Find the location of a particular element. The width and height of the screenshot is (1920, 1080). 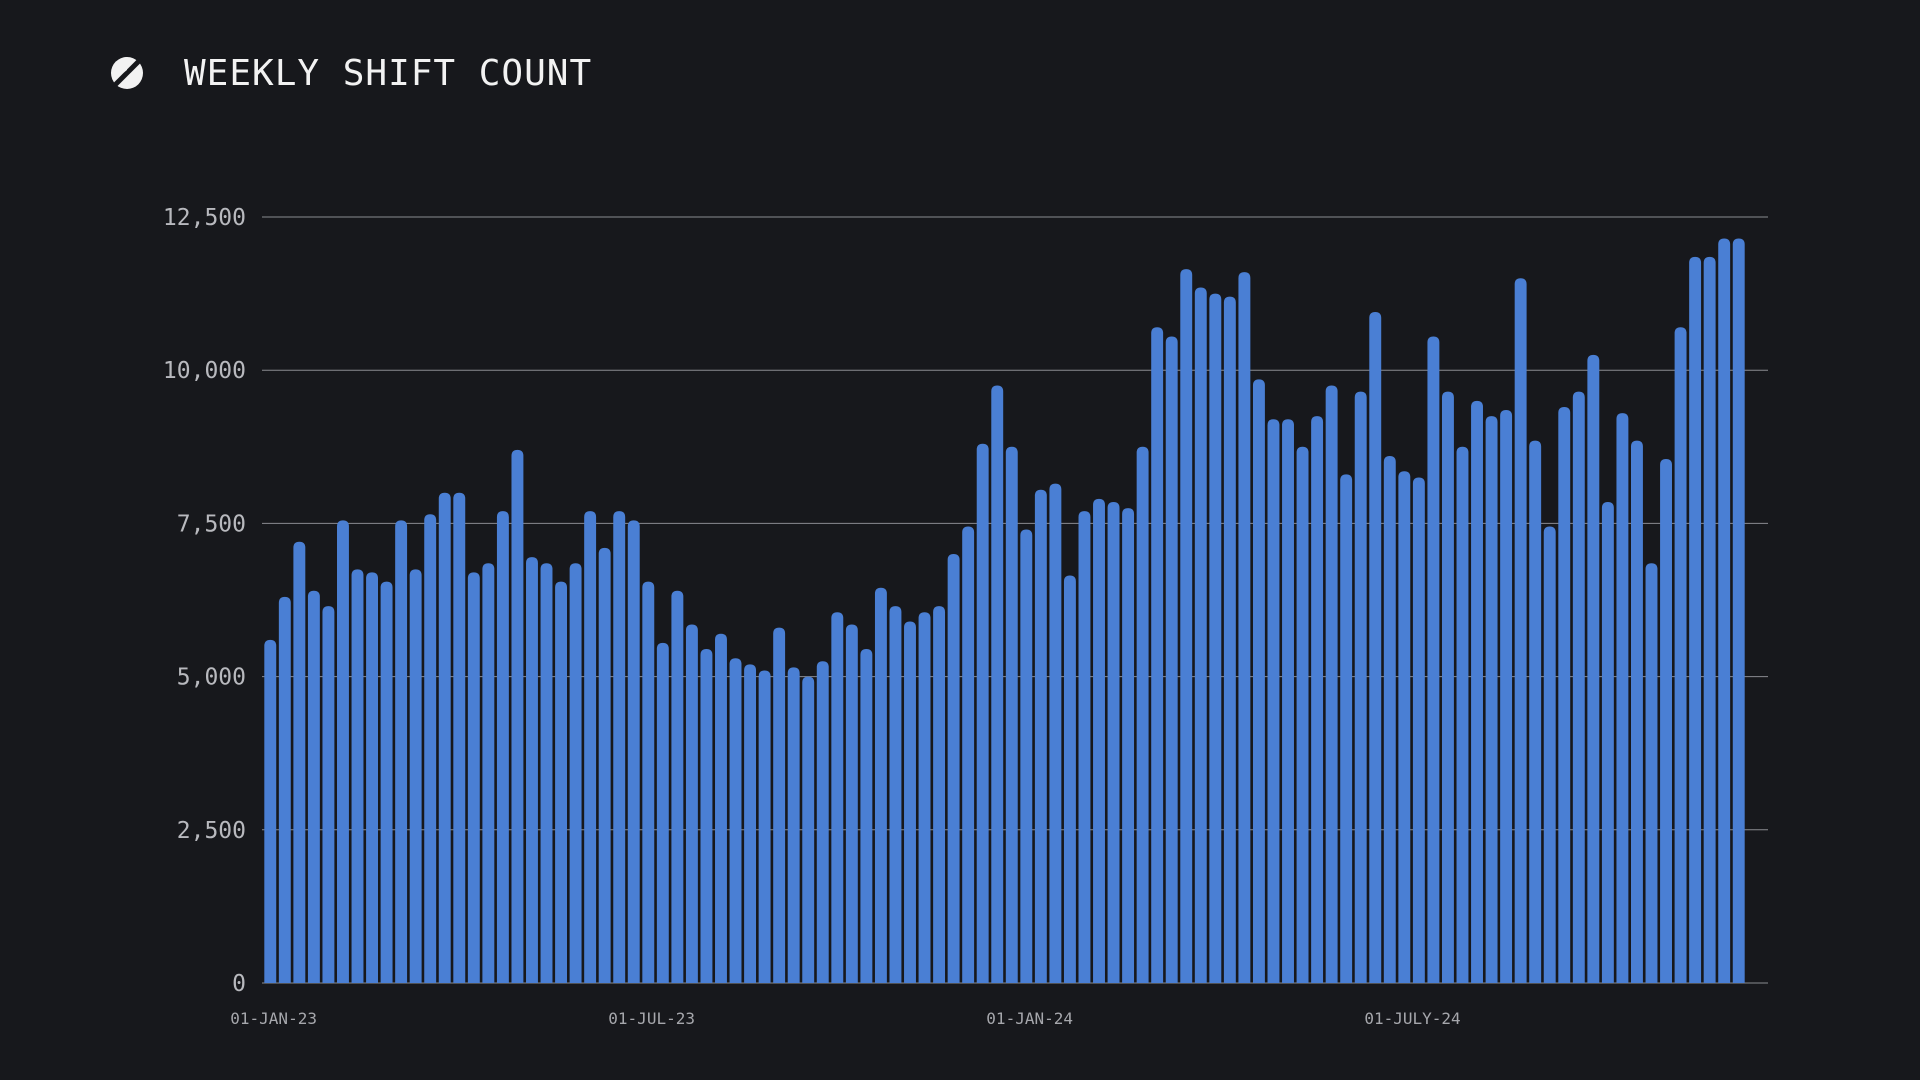

y-tick-label: 7,500 is located at coordinates (211, 524).